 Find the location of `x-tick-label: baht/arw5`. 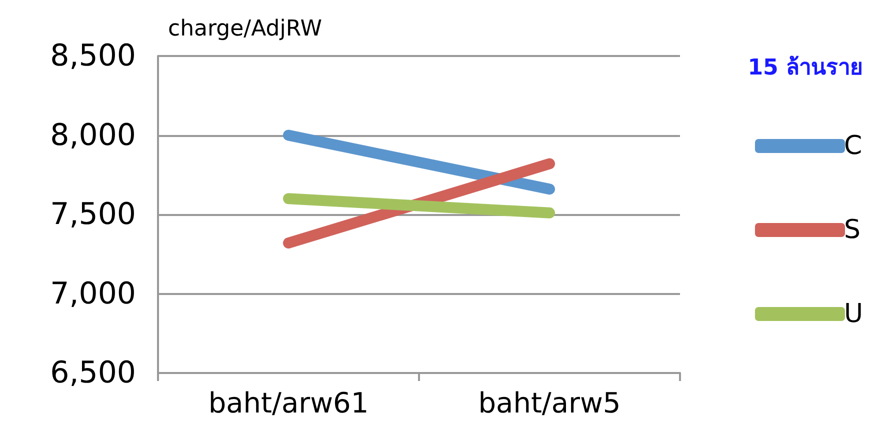

x-tick-label: baht/arw5 is located at coordinates (549, 403).